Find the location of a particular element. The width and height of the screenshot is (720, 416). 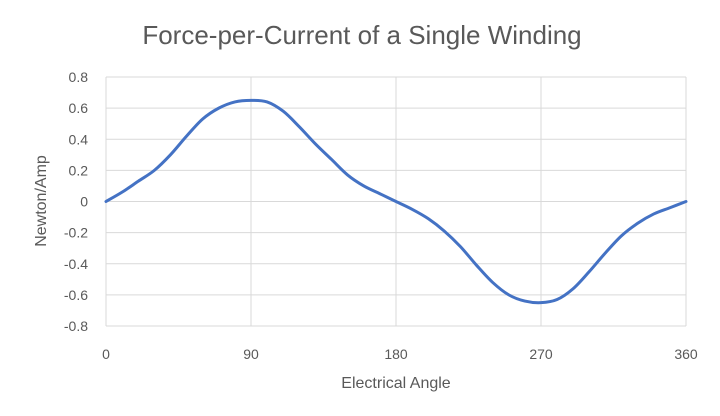

y-tick-label: -0.4 is located at coordinates (76, 264).